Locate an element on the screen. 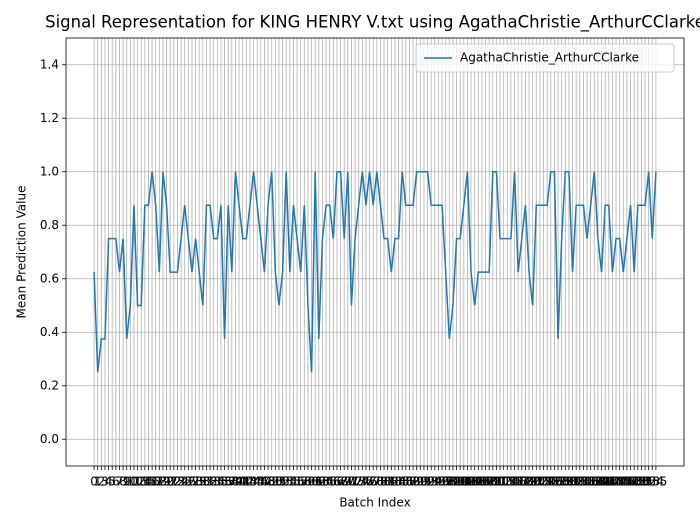 The height and width of the screenshot is (525, 700). x-tick-label: 39 is located at coordinates (235, 482).